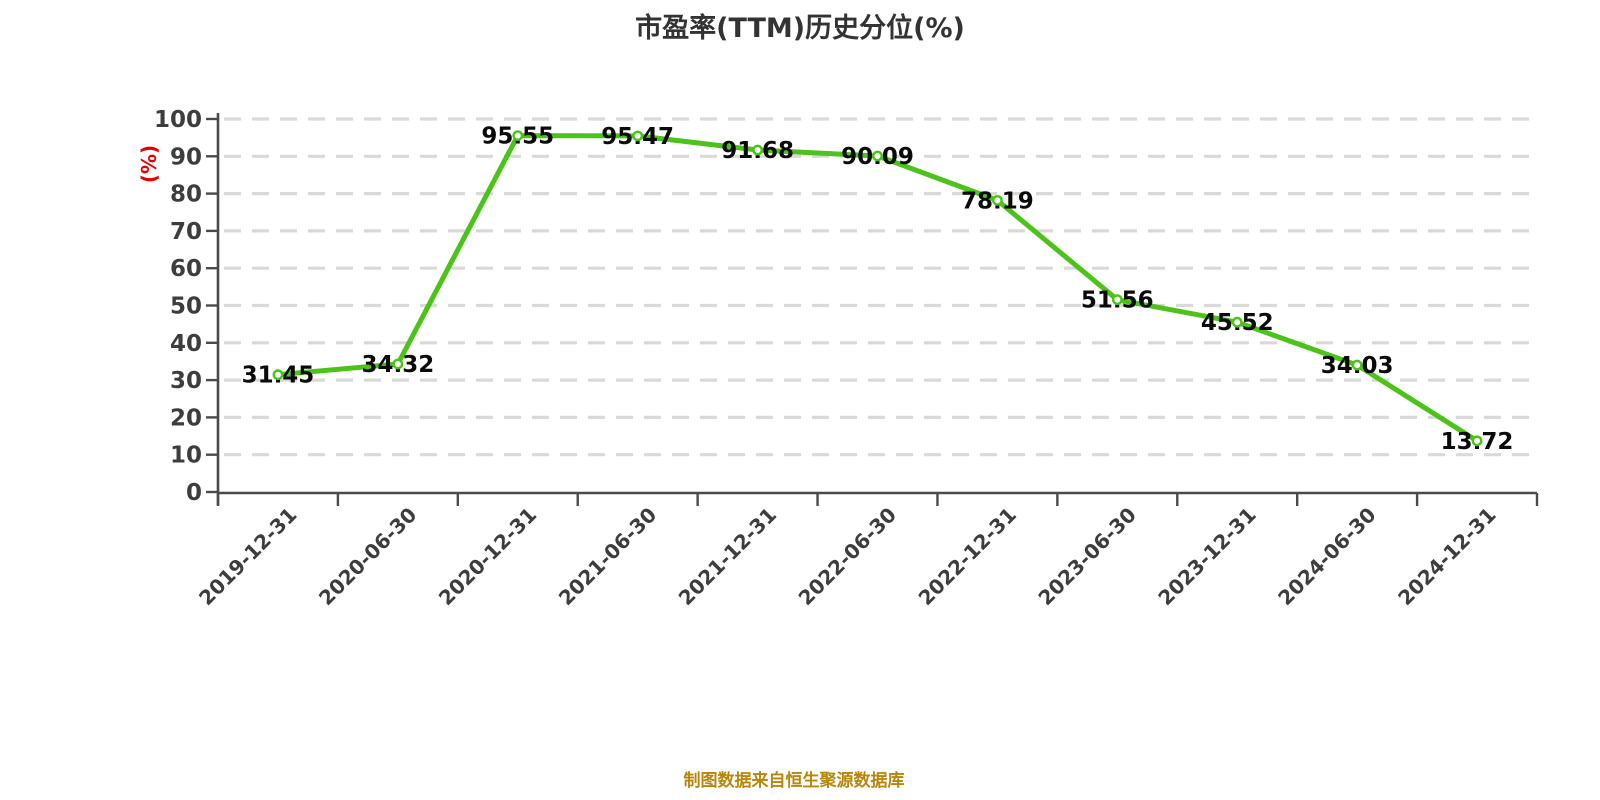  What do you see at coordinates (194, 493) in the screenshot?
I see `y-tick-label: 0` at bounding box center [194, 493].